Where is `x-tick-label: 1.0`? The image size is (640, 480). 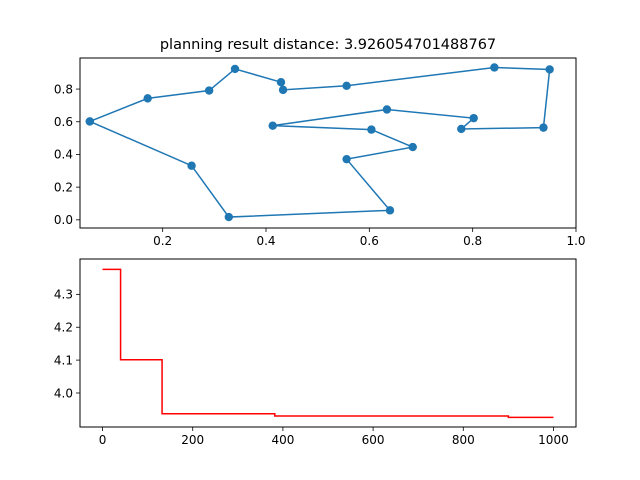
x-tick-label: 1.0 is located at coordinates (575, 241).